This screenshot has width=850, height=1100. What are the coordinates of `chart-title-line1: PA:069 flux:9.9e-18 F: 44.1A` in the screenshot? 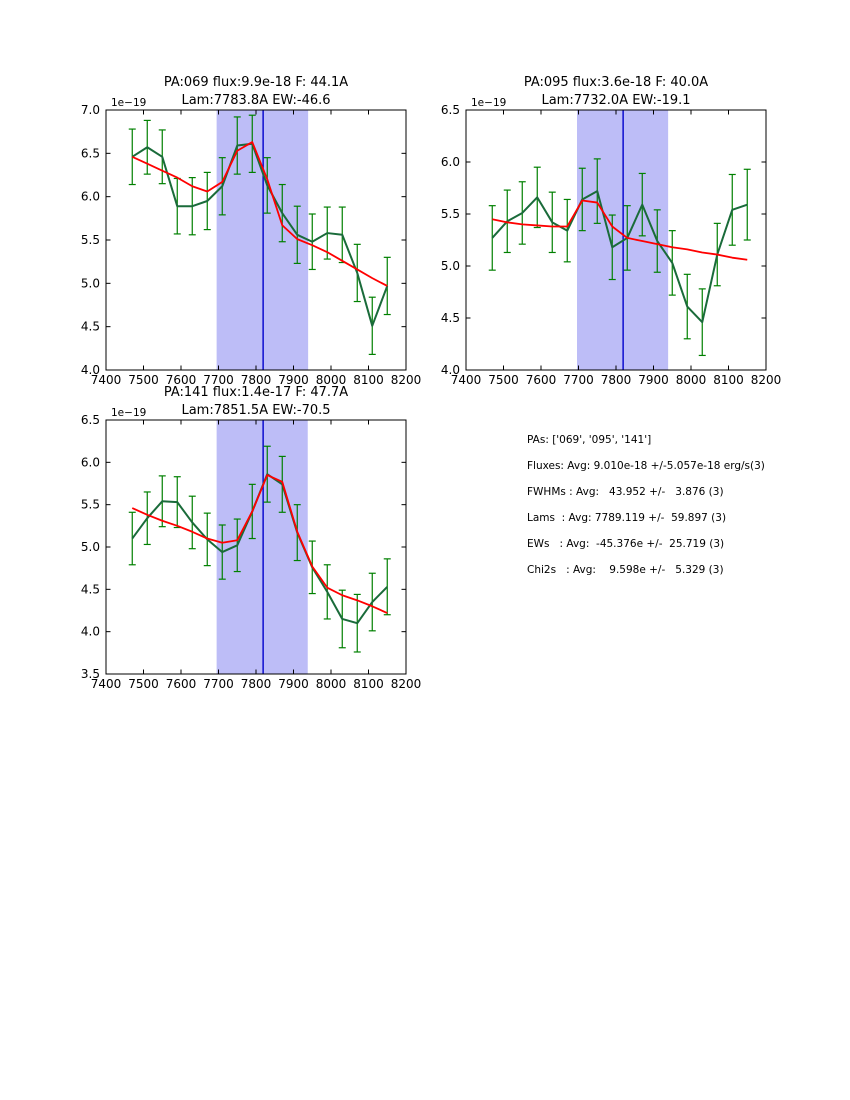 It's located at (256, 82).